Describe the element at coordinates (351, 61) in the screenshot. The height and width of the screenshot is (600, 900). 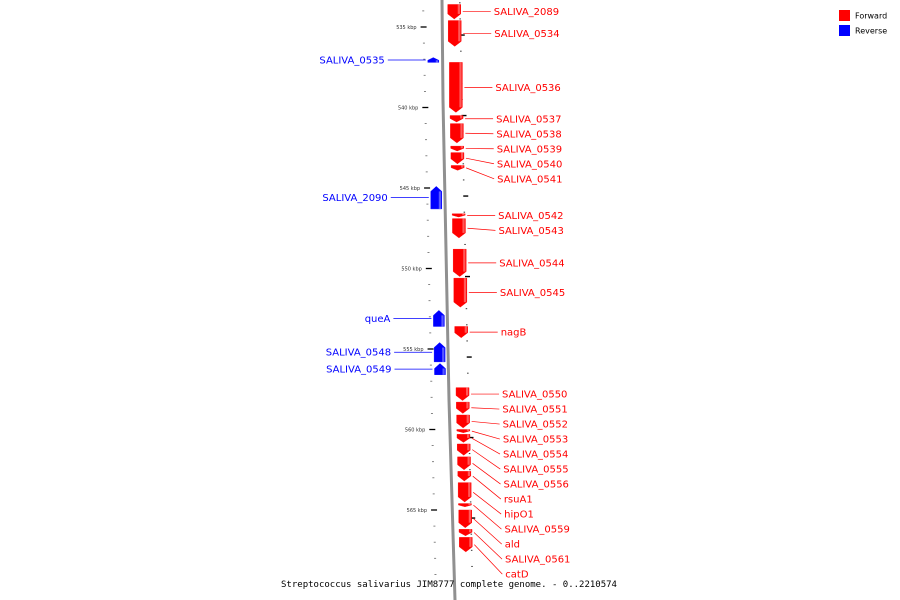
I see `gene-label: SALIVA_0535` at that location.